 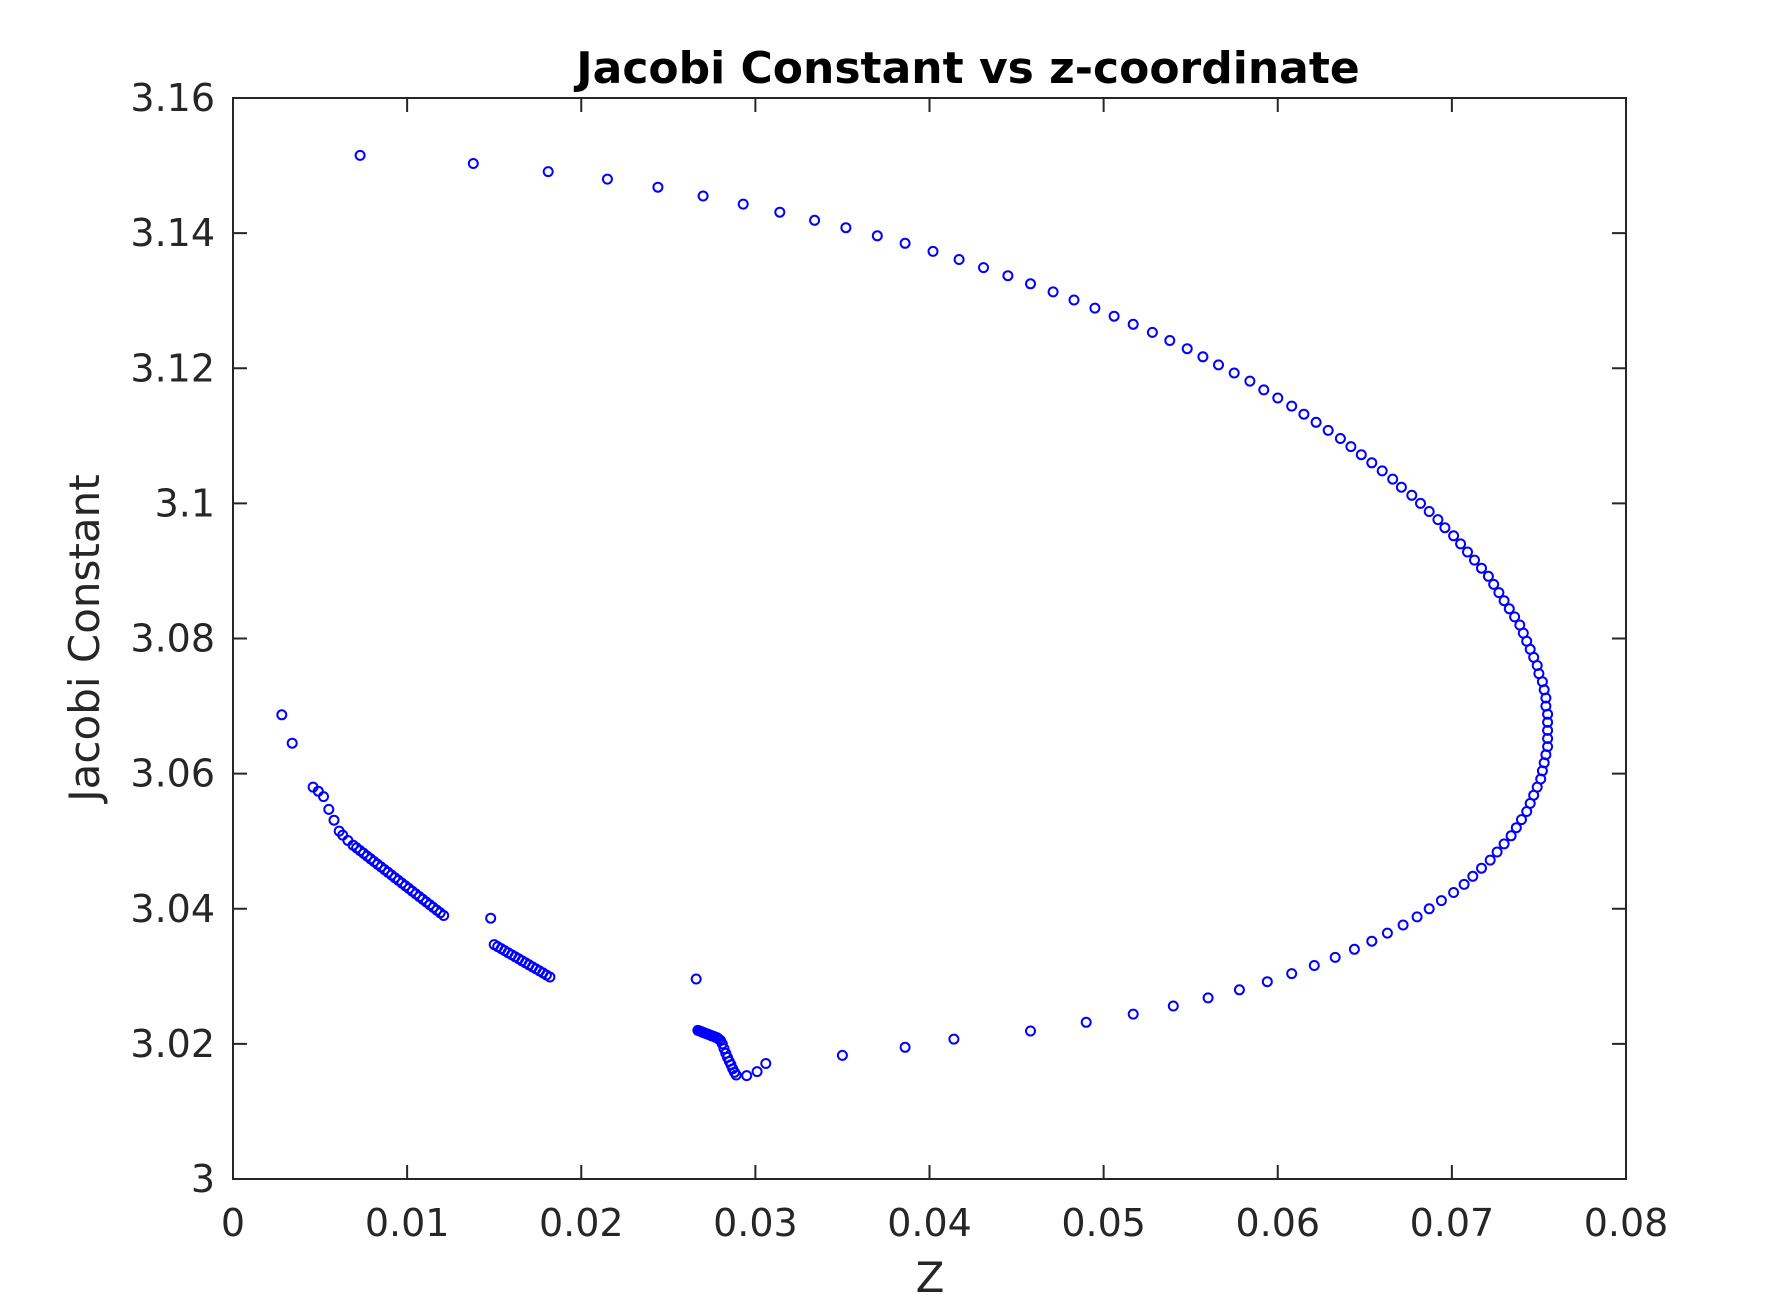 I want to click on x-tick-label: 0.03, so click(x=755, y=1223).